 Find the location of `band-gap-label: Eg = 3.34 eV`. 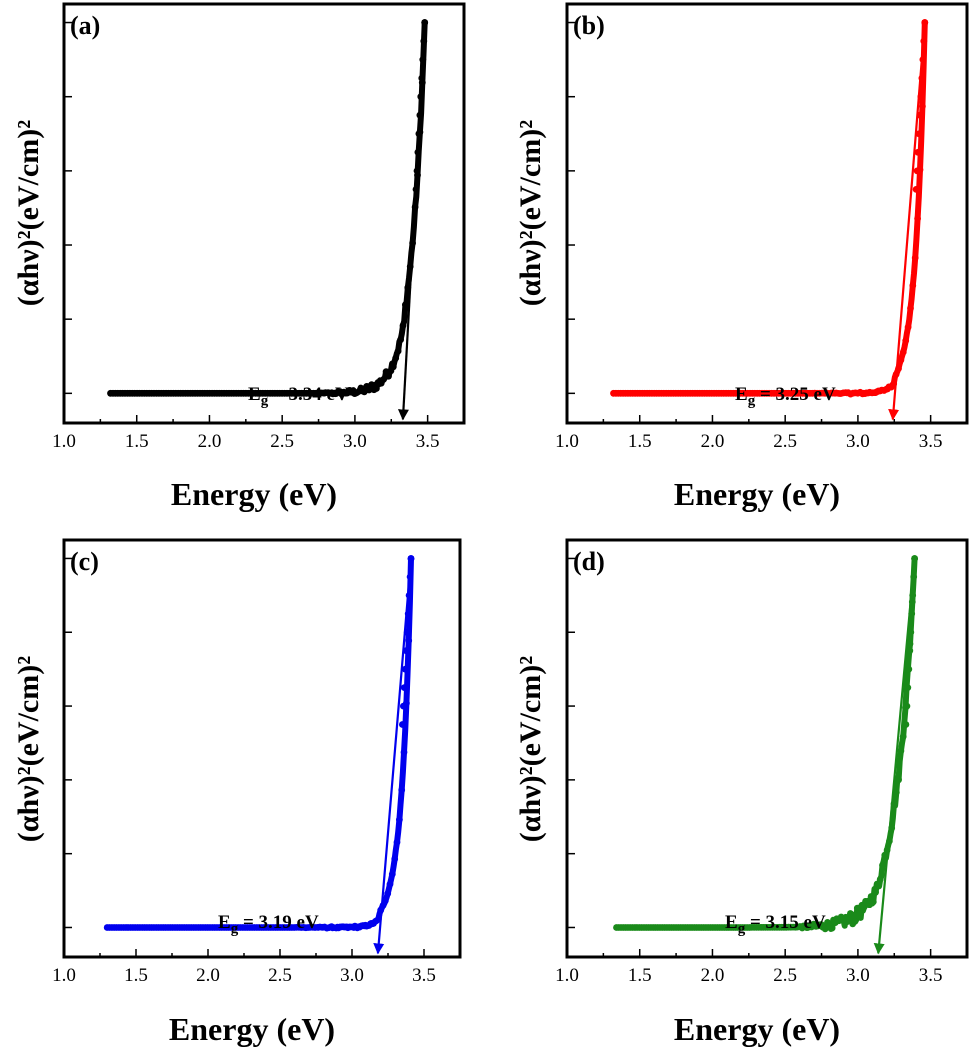

band-gap-label: Eg = 3.34 eV is located at coordinates (298, 396).